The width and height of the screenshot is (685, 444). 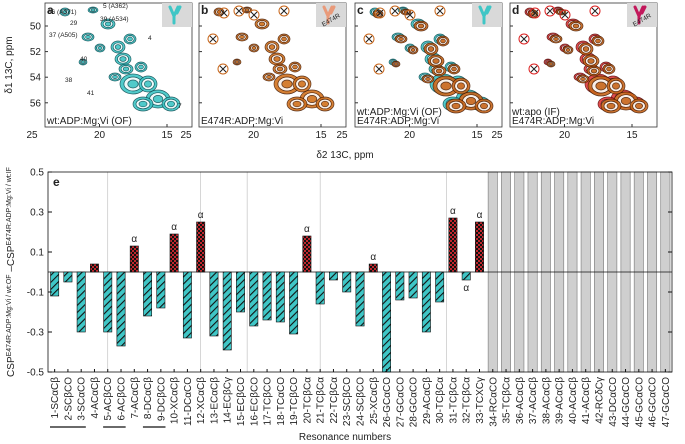 What do you see at coordinates (228, 400) in the screenshot?
I see `x-tick-label: 14-ECβCγ` at bounding box center [228, 400].